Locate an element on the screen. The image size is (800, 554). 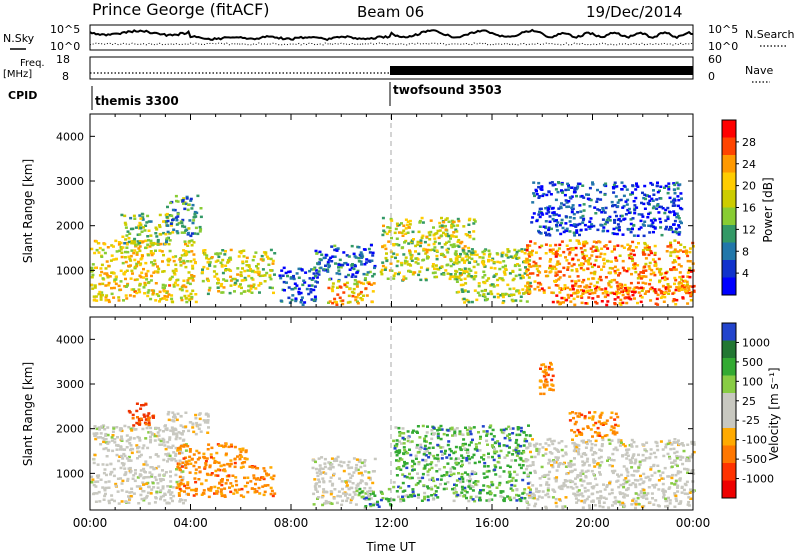
data-region is located at coordinates (462, 463).